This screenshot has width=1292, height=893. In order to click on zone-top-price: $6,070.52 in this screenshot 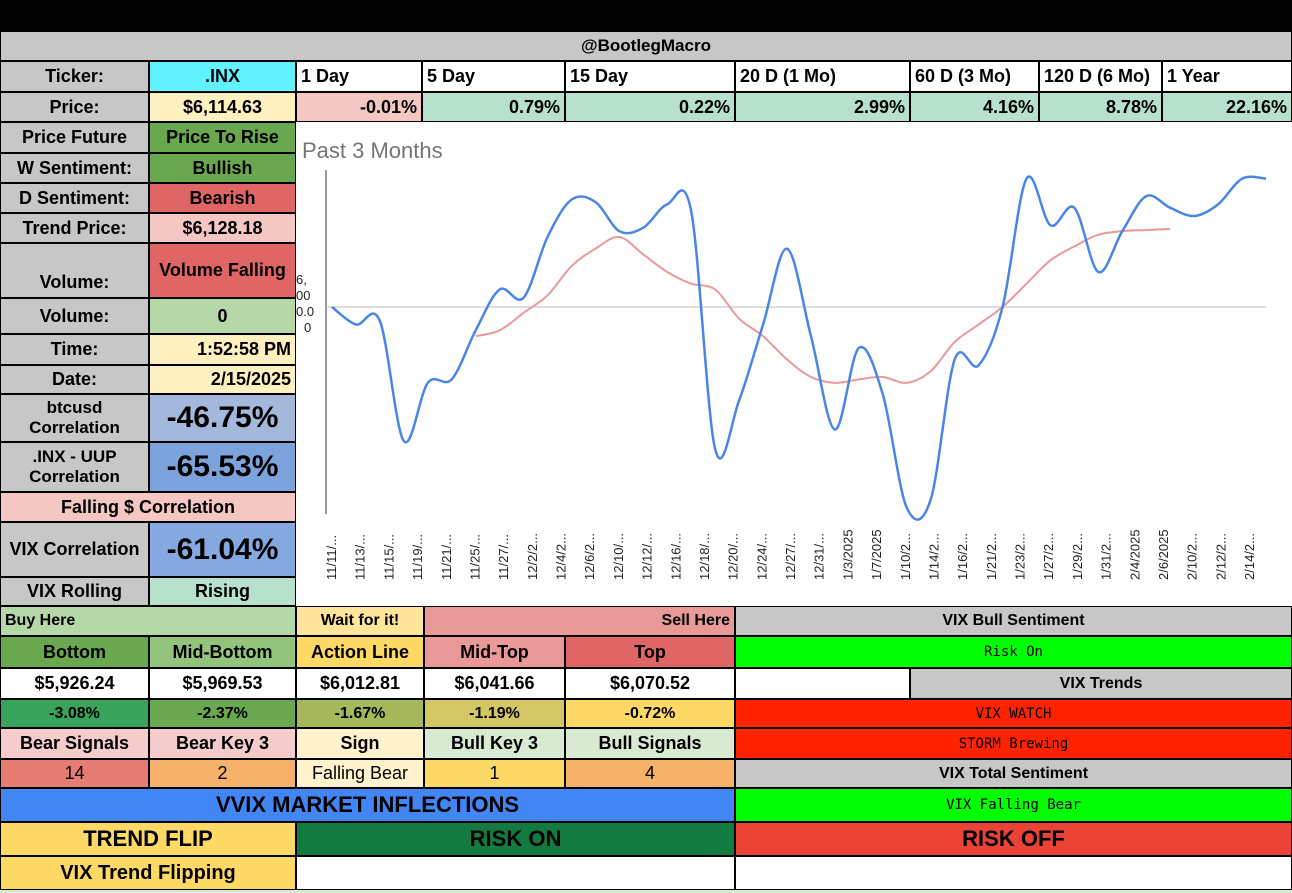, I will do `click(650, 683)`.